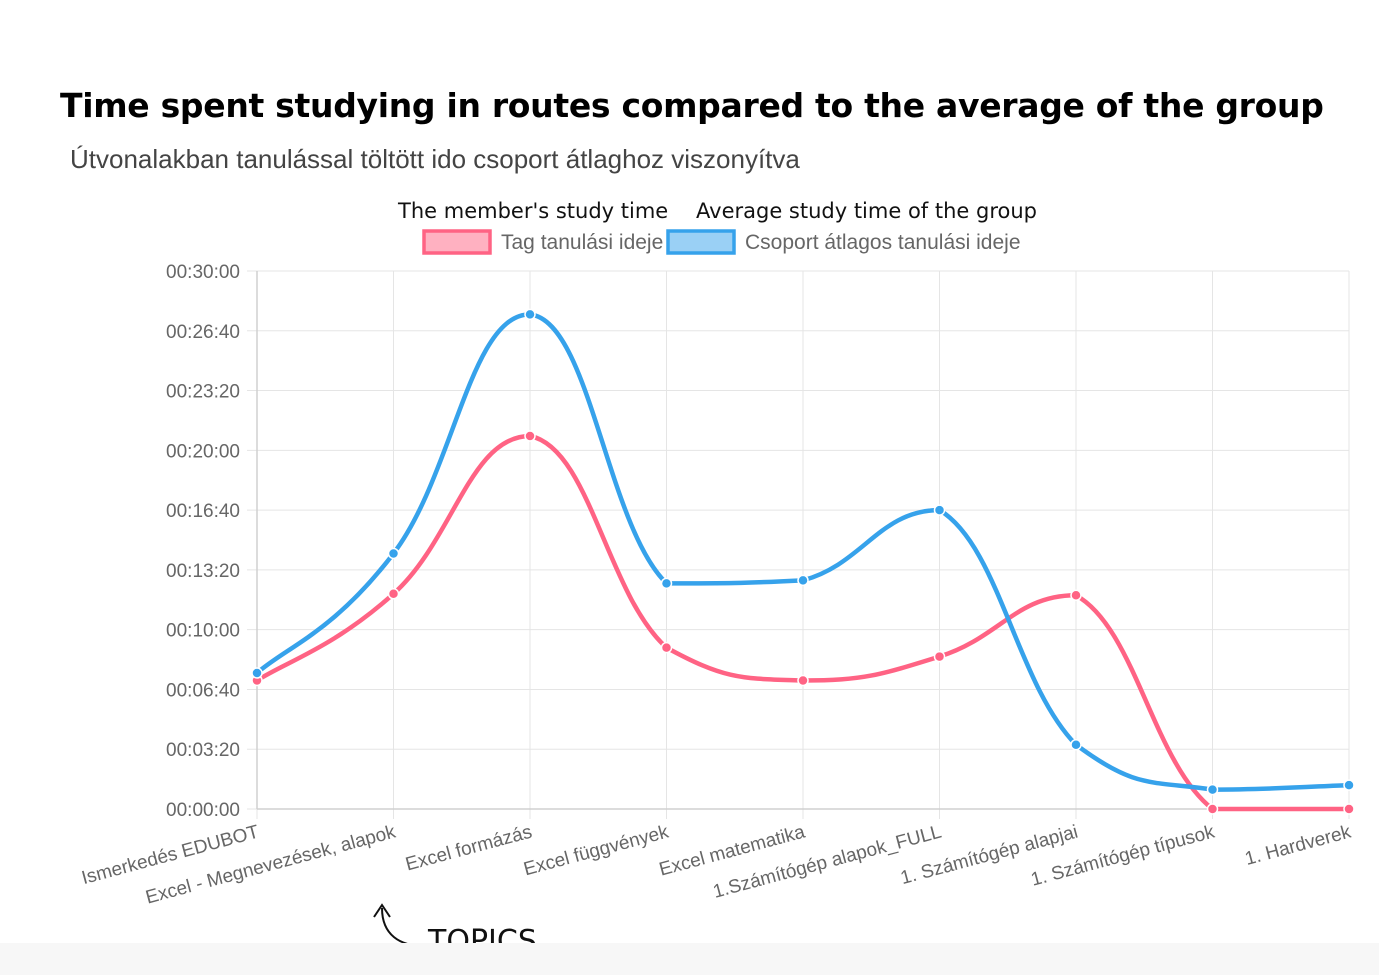  What do you see at coordinates (582, 242) in the screenshot?
I see `legend-label: Tag tanulási ideje` at bounding box center [582, 242].